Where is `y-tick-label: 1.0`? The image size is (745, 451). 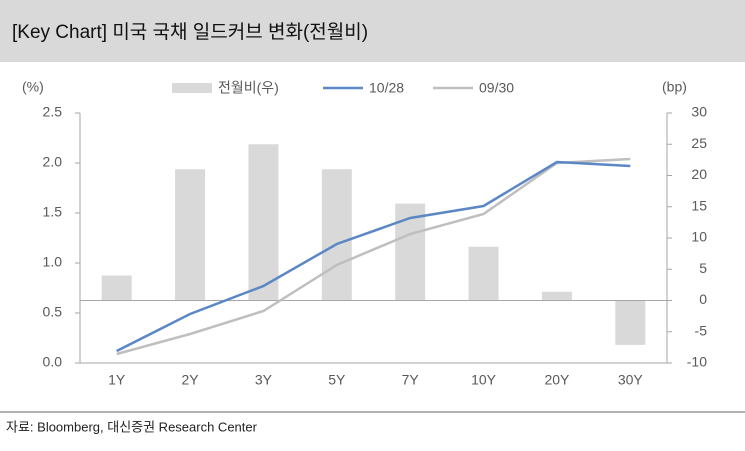 y-tick-label: 1.0 is located at coordinates (53, 262).